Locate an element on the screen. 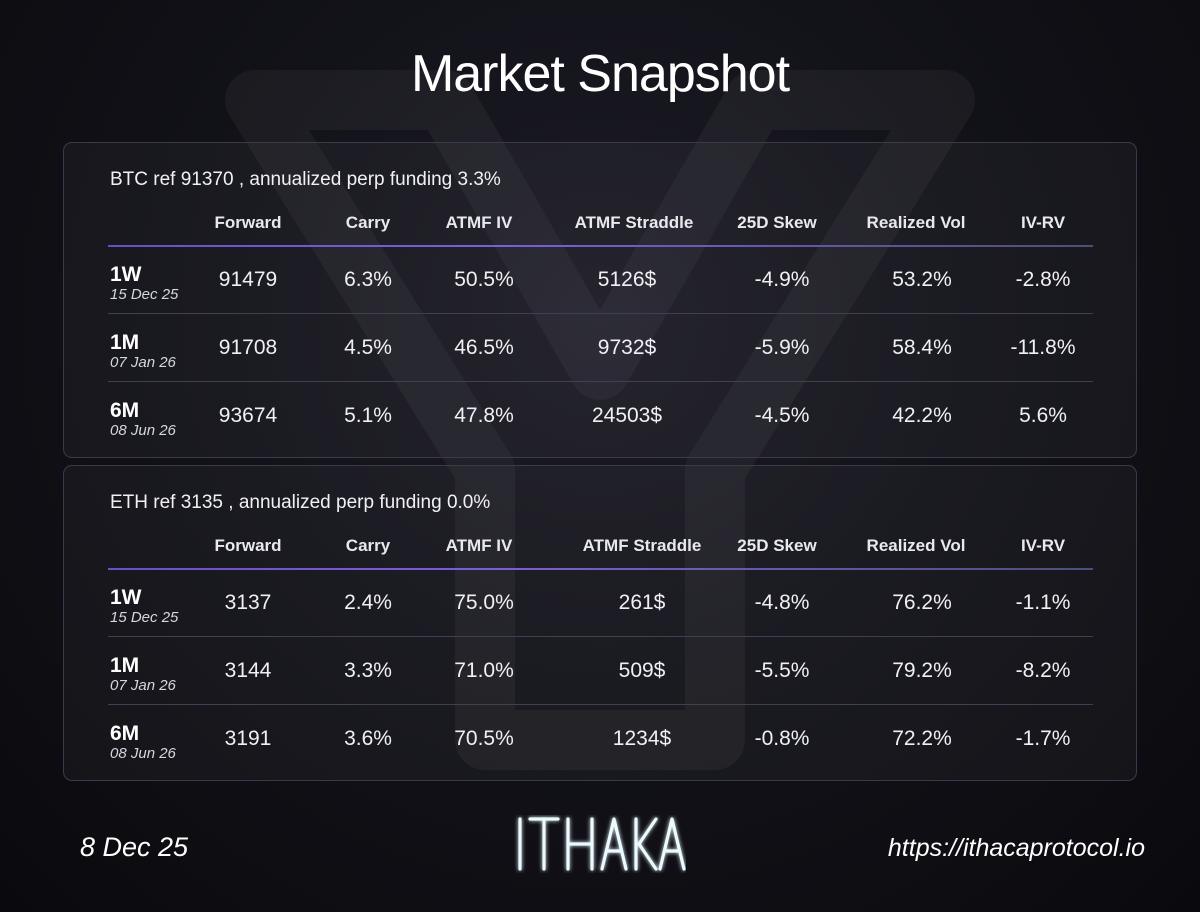  straddle-value: 1234$ is located at coordinates (642, 738).